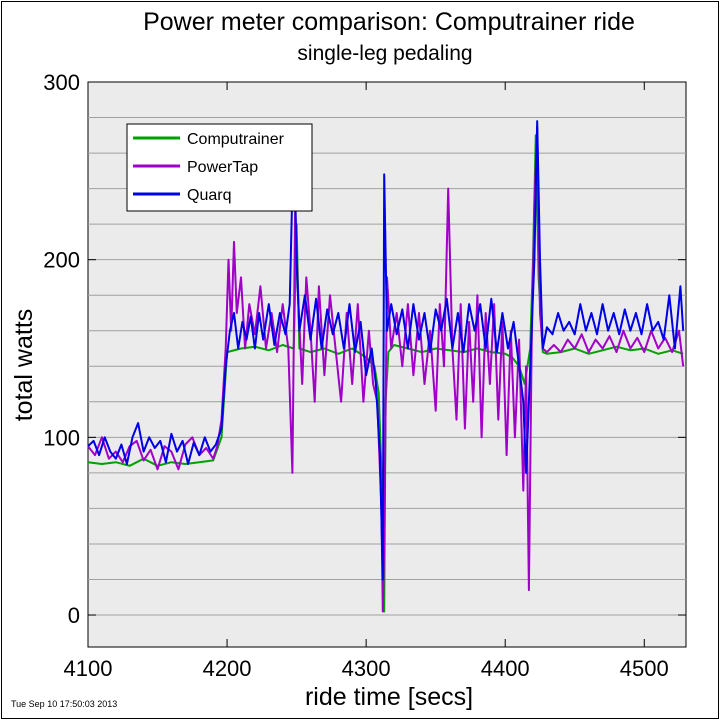 This screenshot has width=722, height=722. I want to click on legend-label-powertap: PowerTap, so click(222, 167).